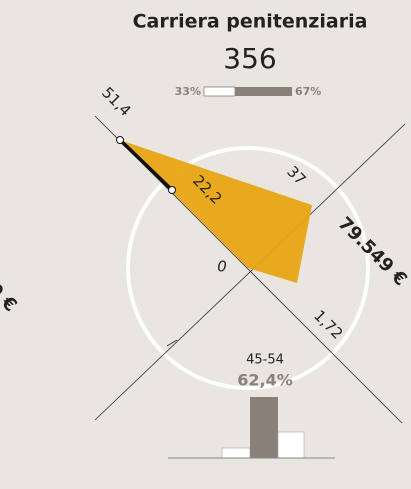 The height and width of the screenshot is (489, 411). What do you see at coordinates (116, 101) in the screenshot?
I see `axis-label: 51,4` at bounding box center [116, 101].